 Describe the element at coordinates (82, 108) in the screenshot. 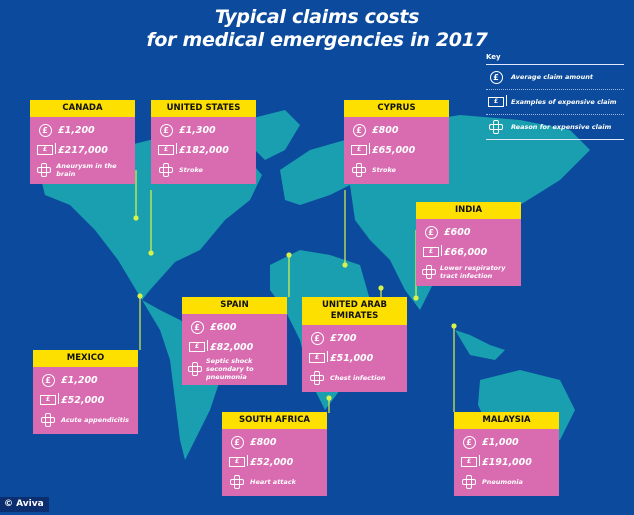

I see `country-name: CANADA` at that location.